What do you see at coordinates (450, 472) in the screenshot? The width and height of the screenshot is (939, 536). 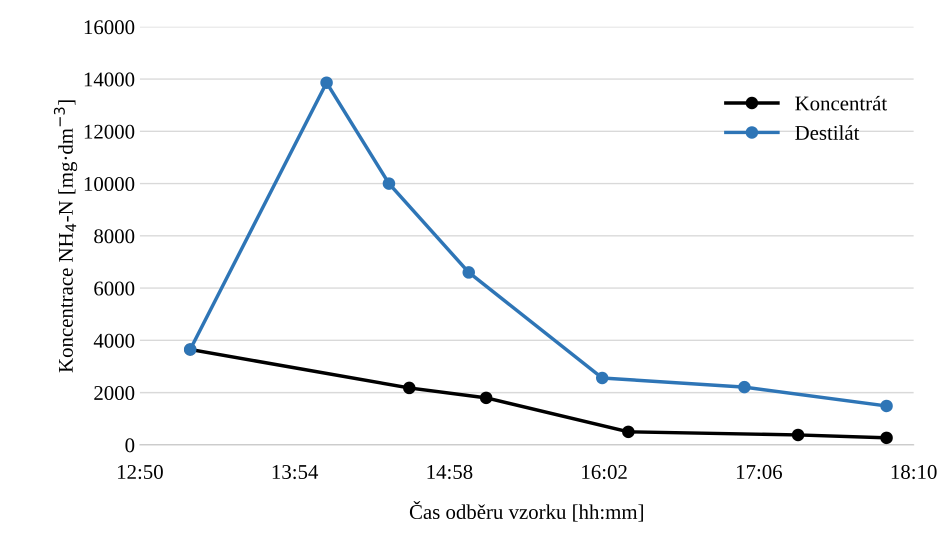 I see `x-tick-label: 14:58` at bounding box center [450, 472].